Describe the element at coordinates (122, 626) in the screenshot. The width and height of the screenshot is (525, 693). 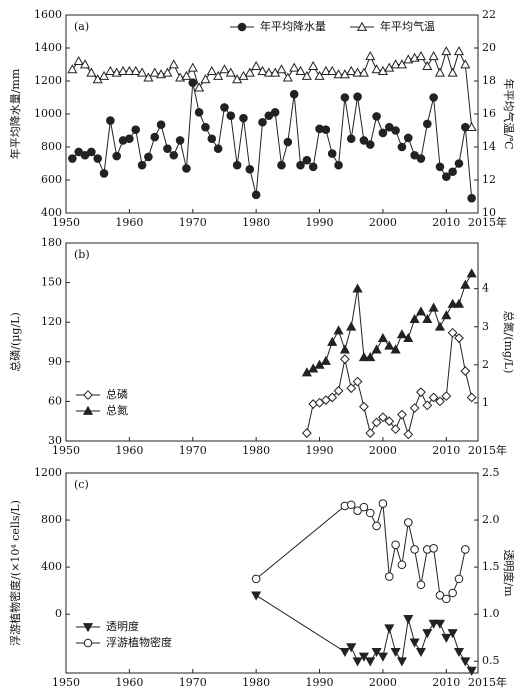
I see `legend-label: 透明度` at that location.